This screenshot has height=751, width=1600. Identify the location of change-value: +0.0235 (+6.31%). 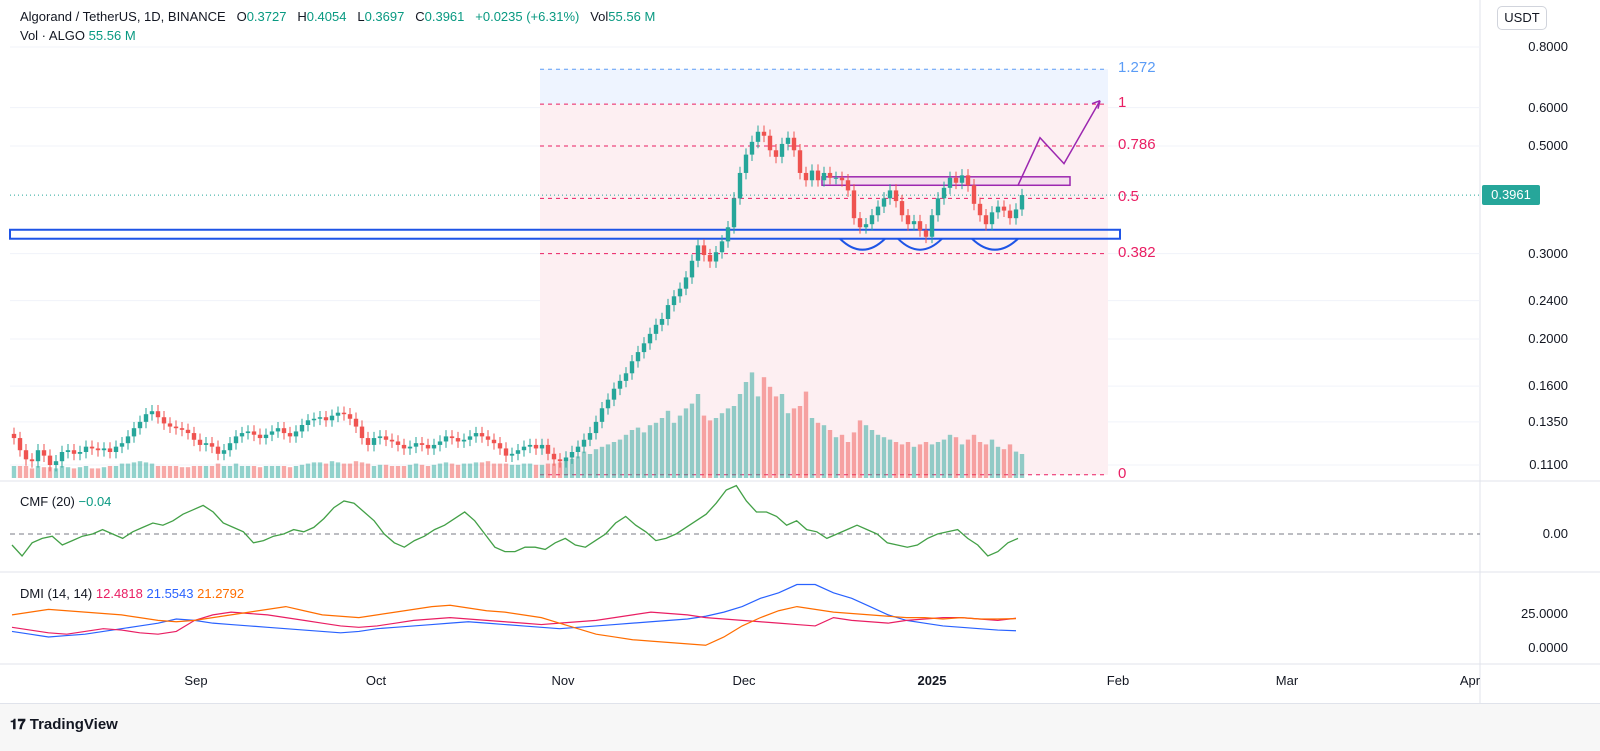
(527, 16).